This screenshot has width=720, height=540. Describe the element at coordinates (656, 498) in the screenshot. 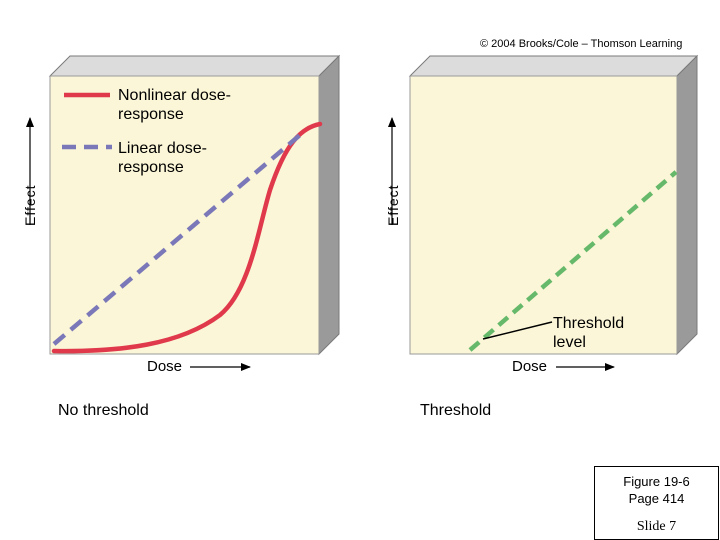

I see `page-number: Page 414` at that location.